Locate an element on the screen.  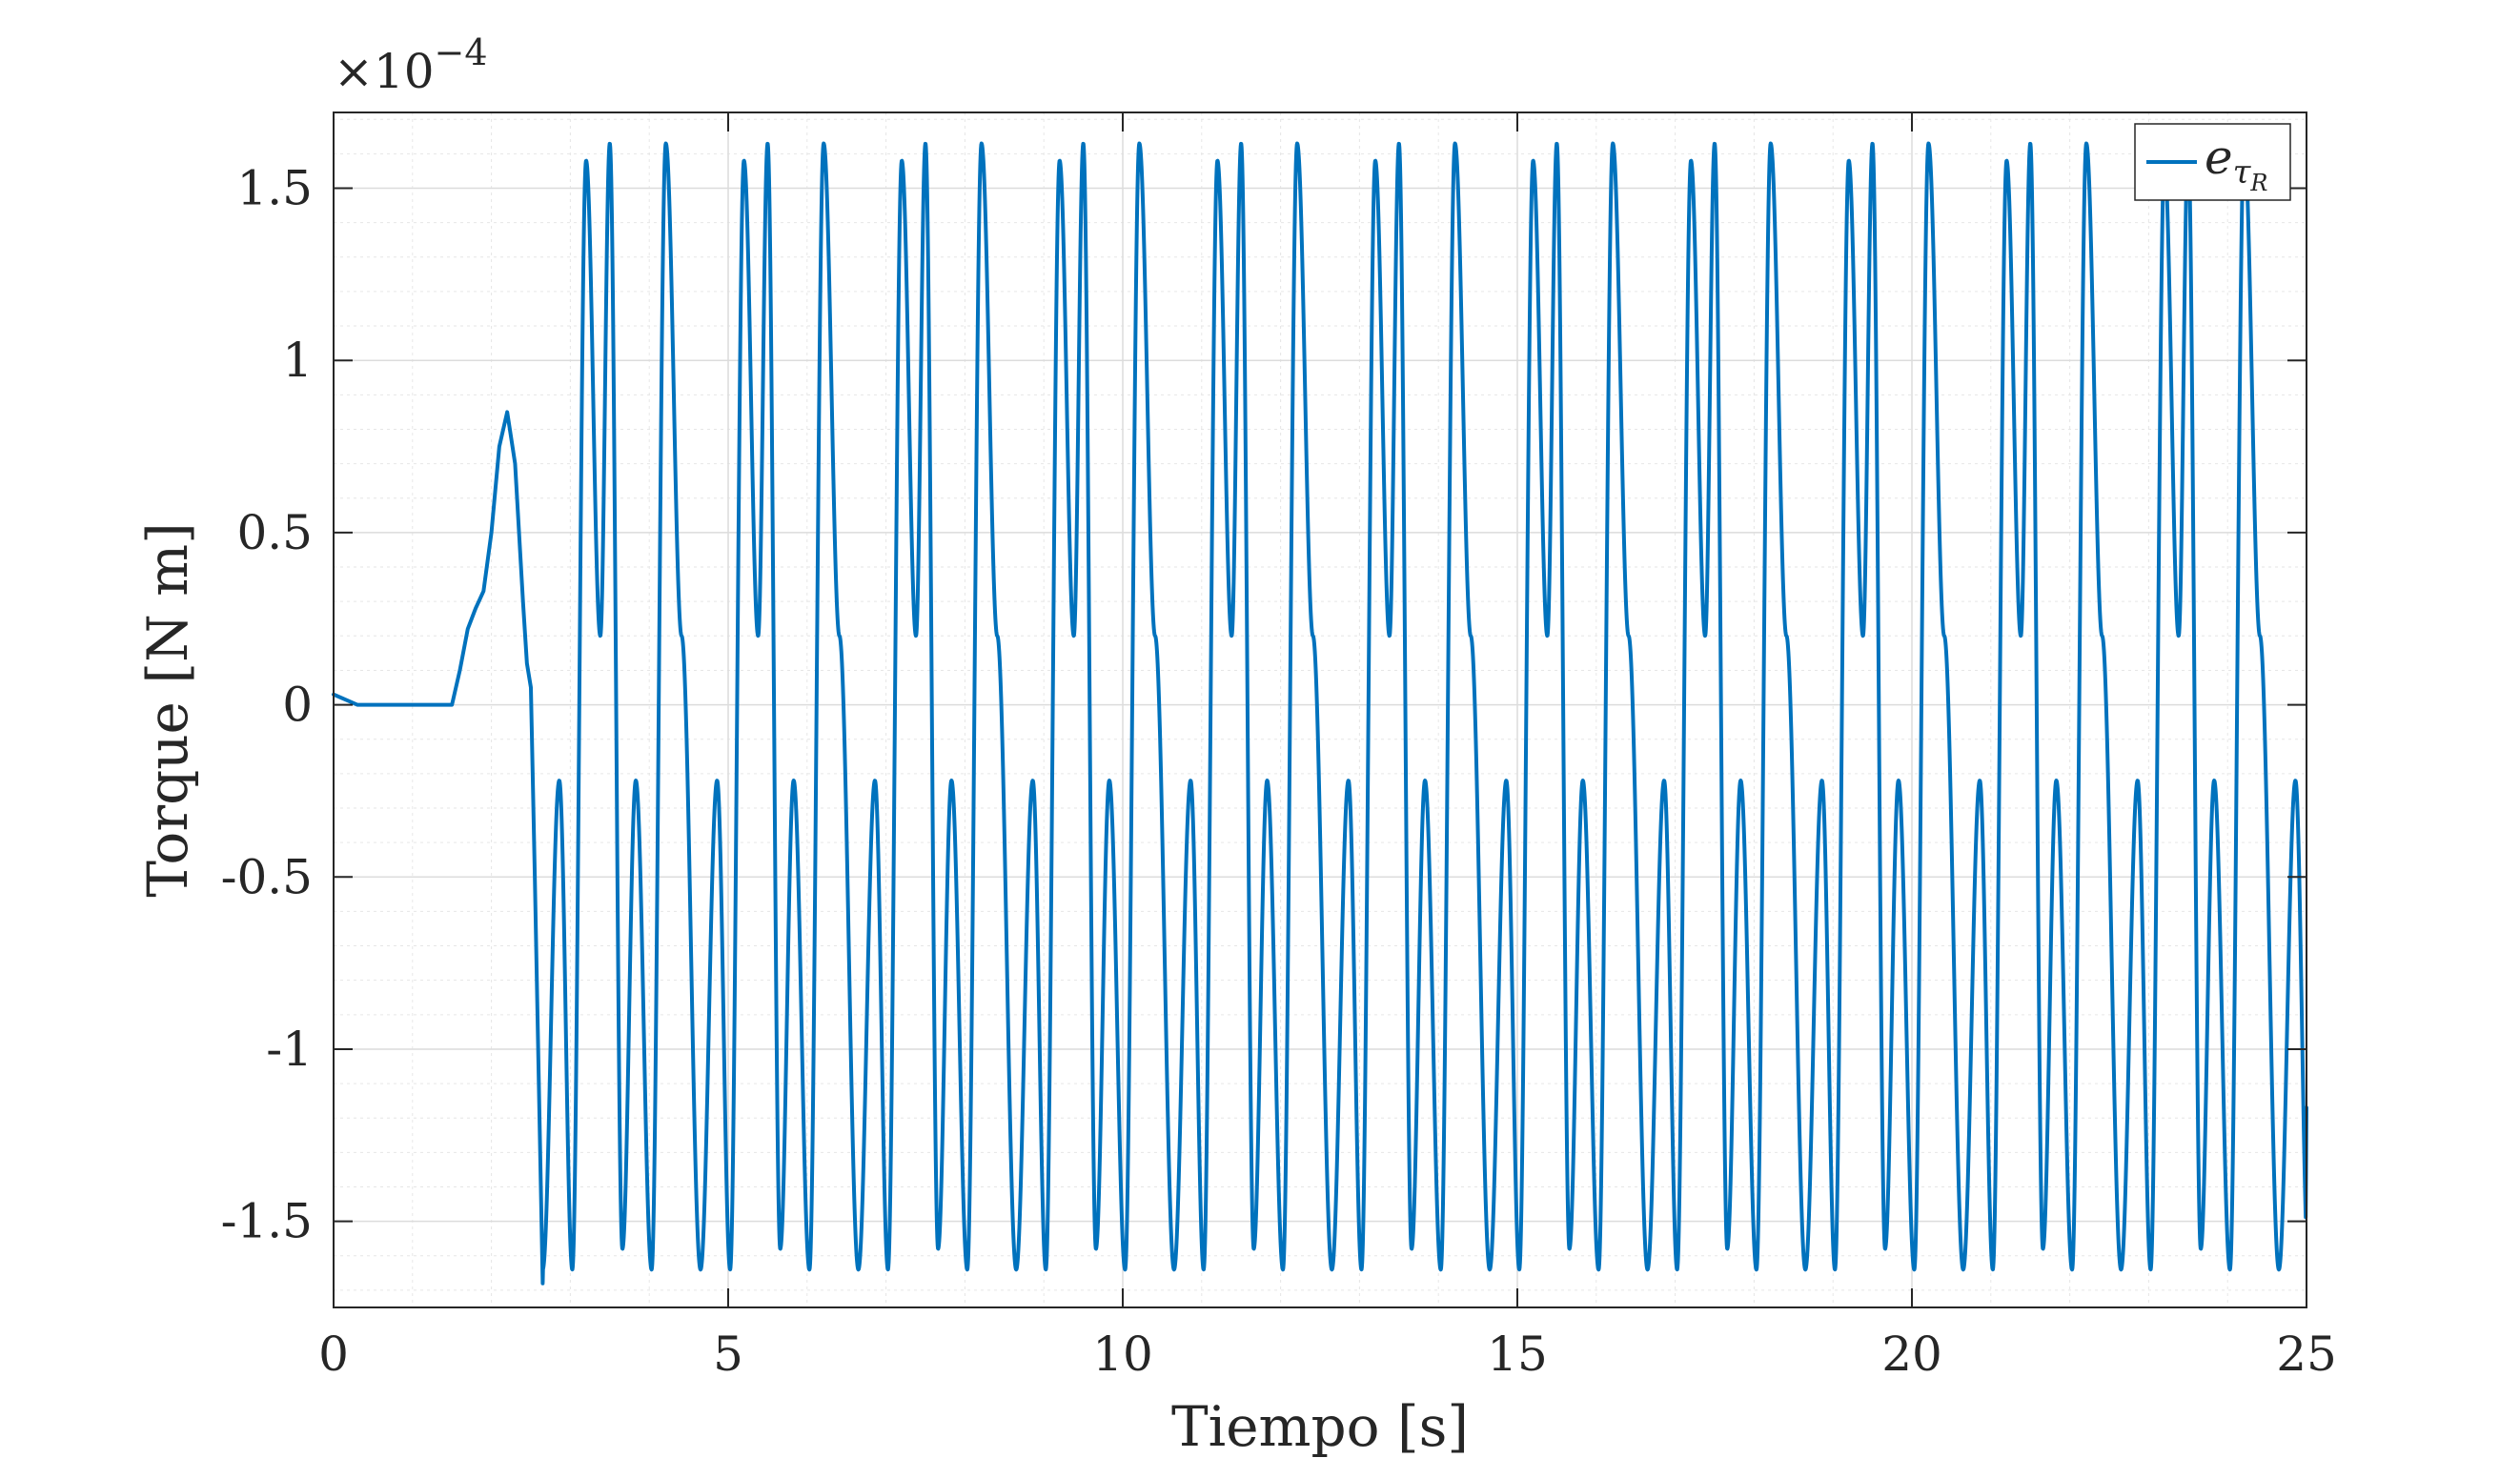
y-tick-label: -1 is located at coordinates (289, 1049).